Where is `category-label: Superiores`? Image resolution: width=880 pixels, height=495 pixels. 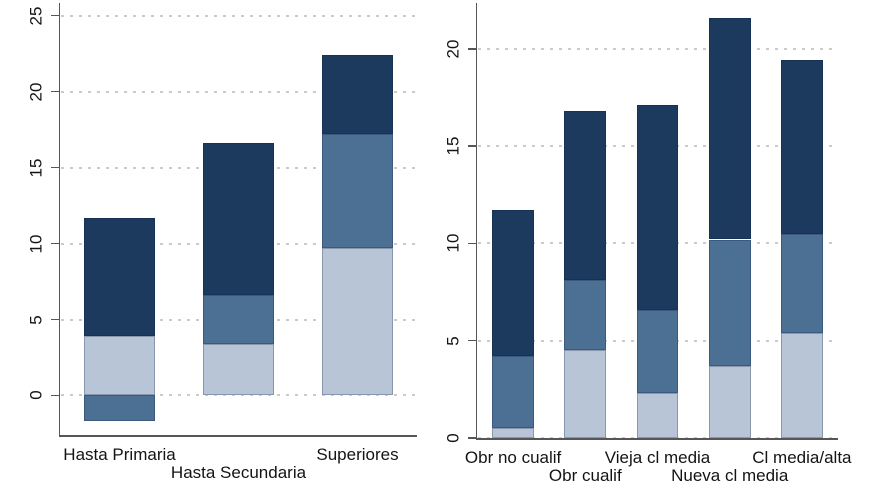 category-label: Superiores is located at coordinates (357, 454).